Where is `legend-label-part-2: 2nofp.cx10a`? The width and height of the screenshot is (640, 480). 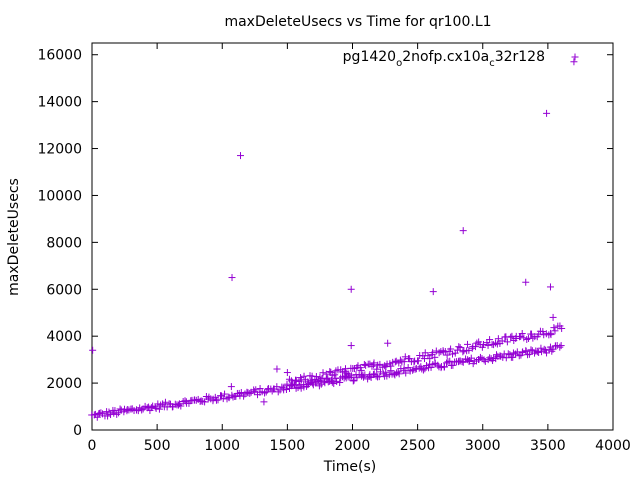
legend-label-part-2: 2nofp.cx10a is located at coordinates (445, 57).